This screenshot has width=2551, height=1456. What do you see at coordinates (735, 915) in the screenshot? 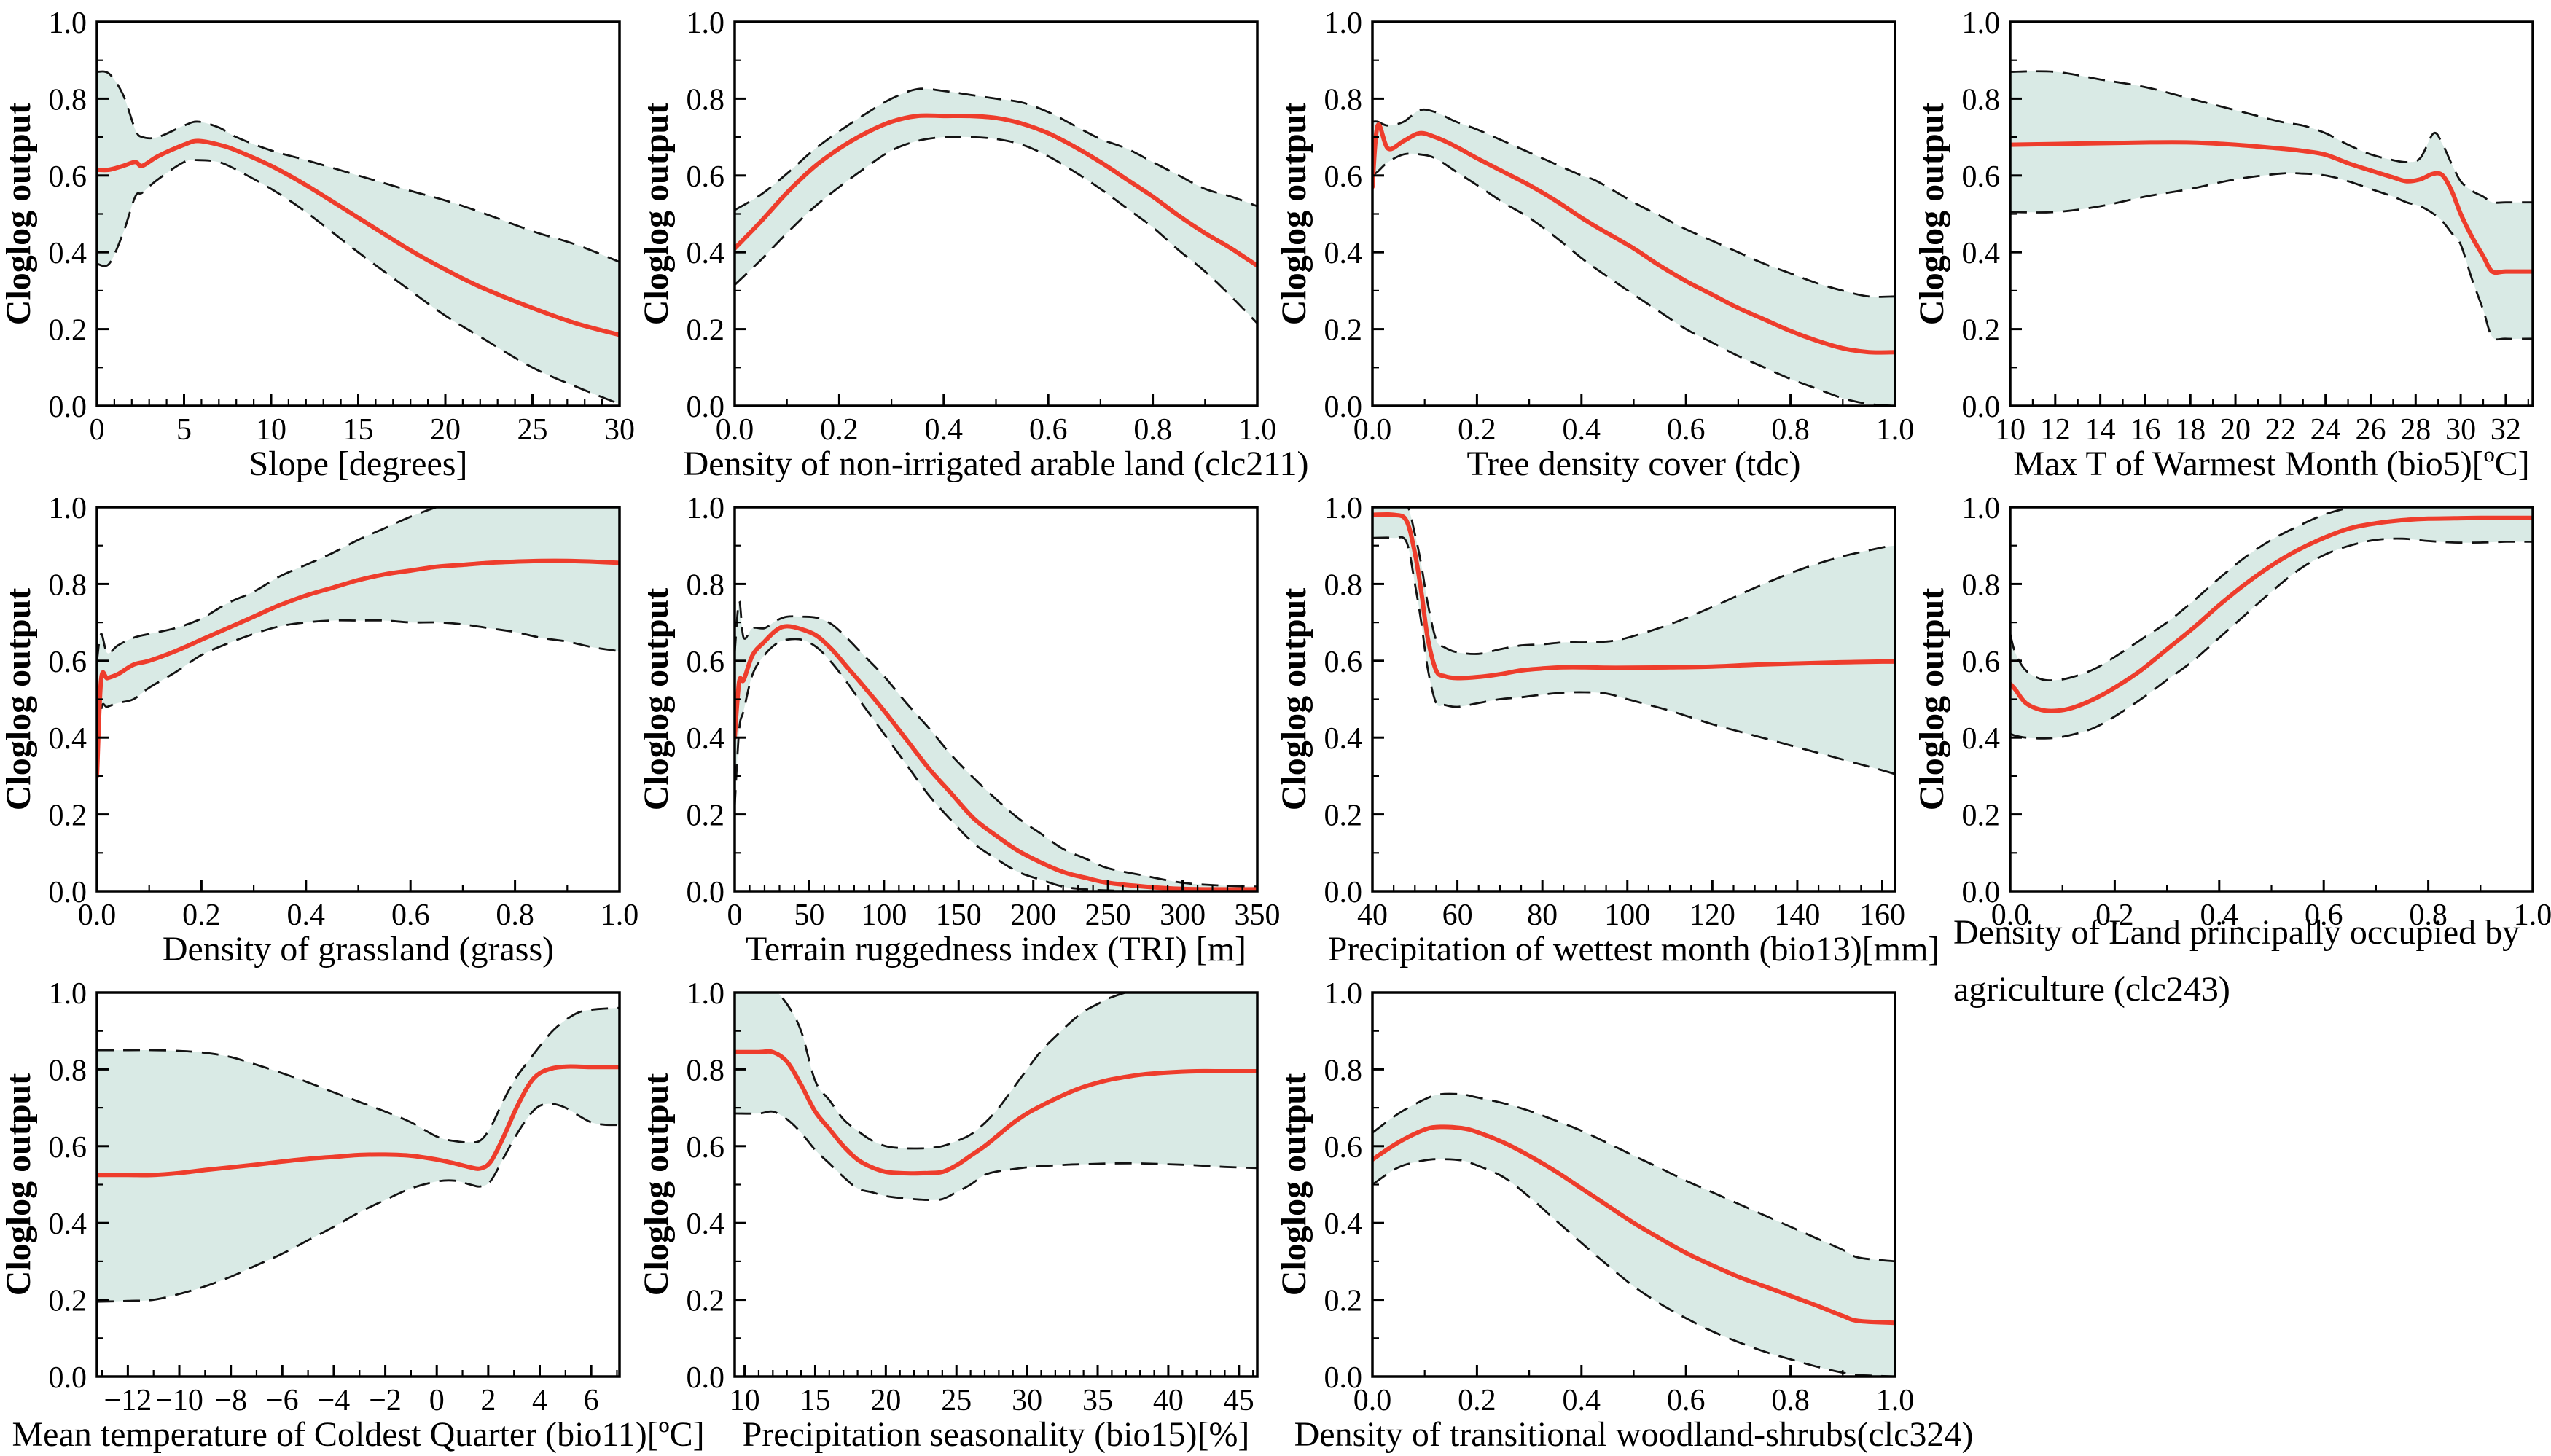
I see `x-tick-label: 0` at bounding box center [735, 915].